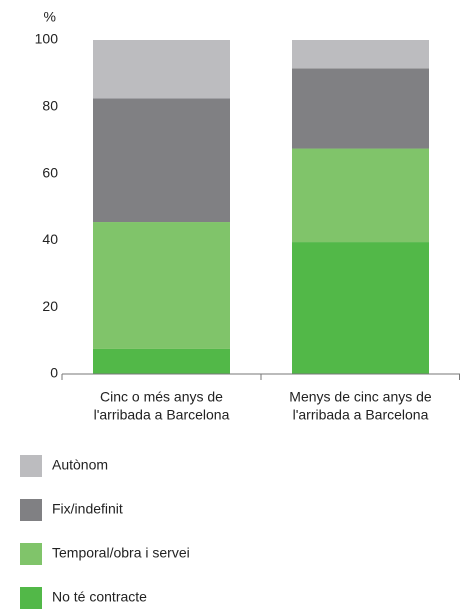  What do you see at coordinates (50, 239) in the screenshot?
I see `y-tick-label: 40` at bounding box center [50, 239].